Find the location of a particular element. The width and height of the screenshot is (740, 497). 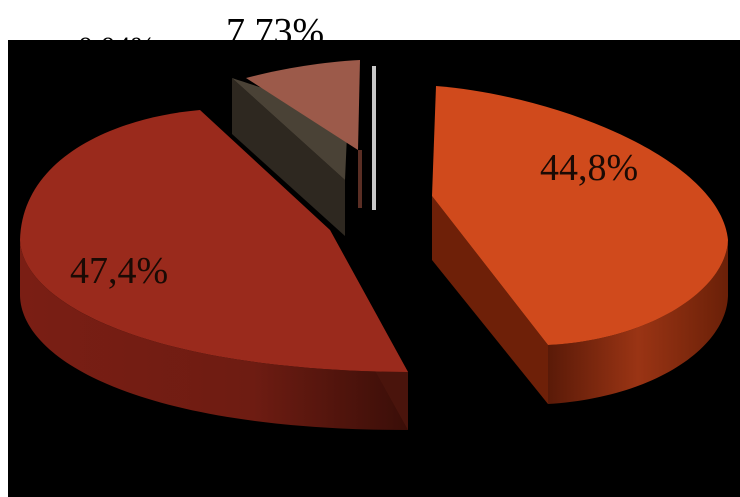

slice-sliver is located at coordinates (374, 138).